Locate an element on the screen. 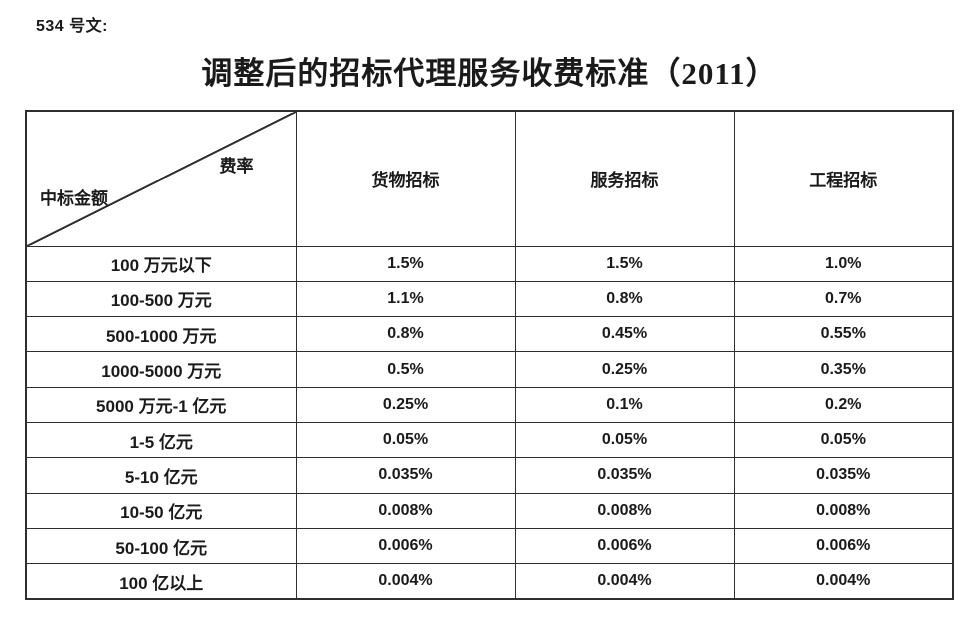 This screenshot has width=979, height=629. rate-cell: 1.0% is located at coordinates (843, 263).